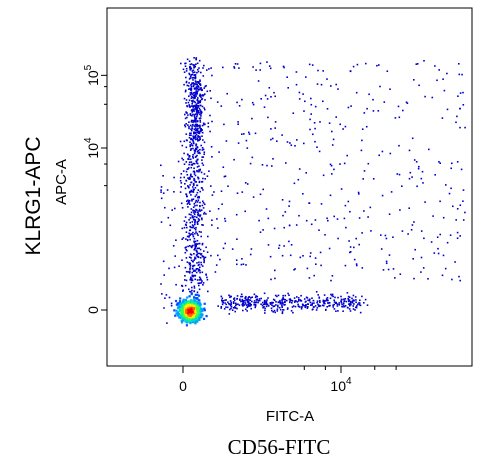 This screenshot has height=471, width=496. I want to click on outer-y-label: KLRG1-APC, so click(33, 195).